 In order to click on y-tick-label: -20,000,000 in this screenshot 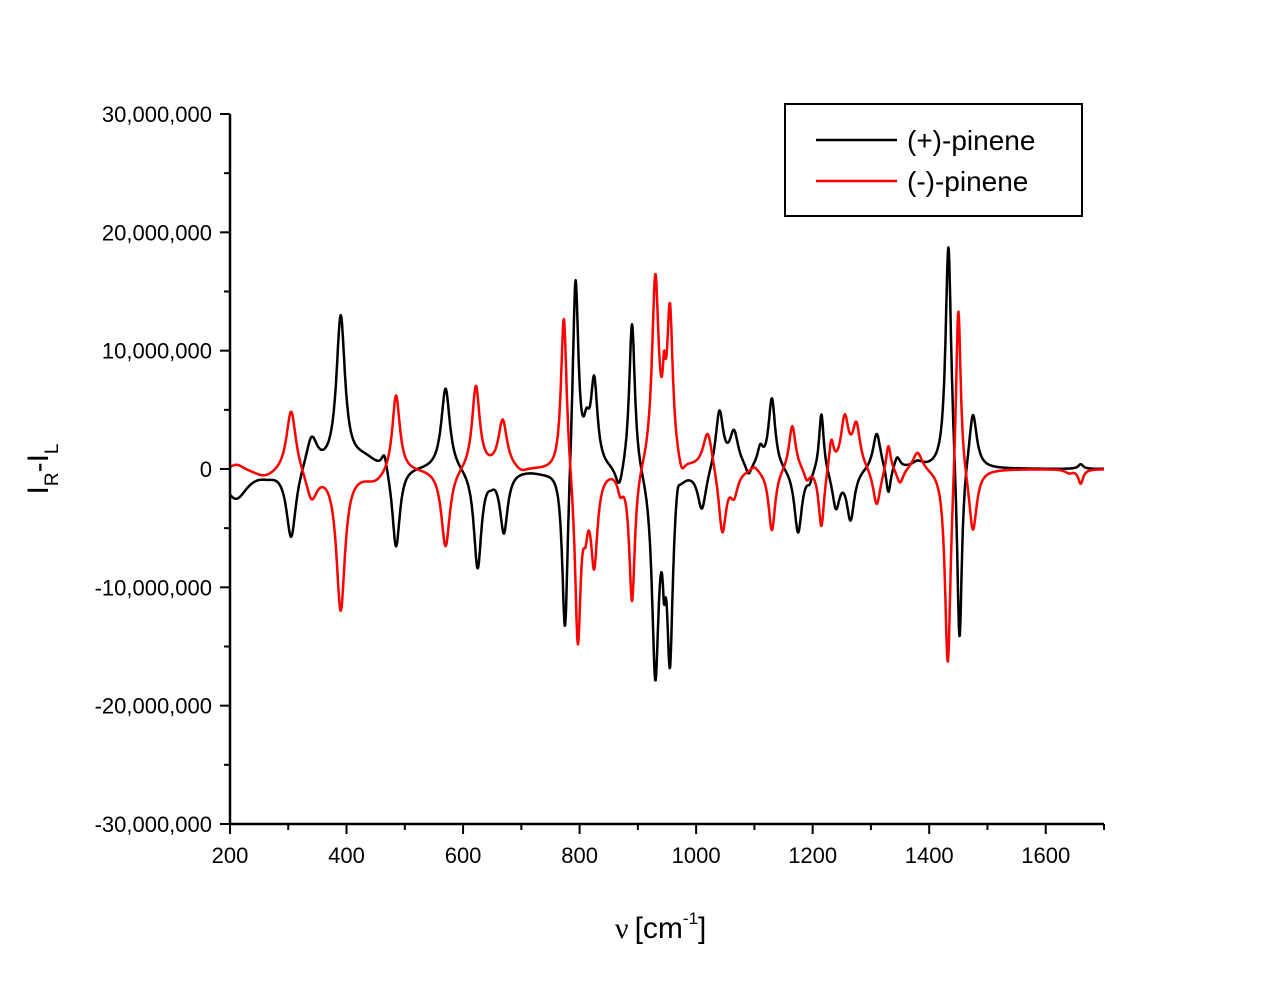, I will do `click(153, 706)`.